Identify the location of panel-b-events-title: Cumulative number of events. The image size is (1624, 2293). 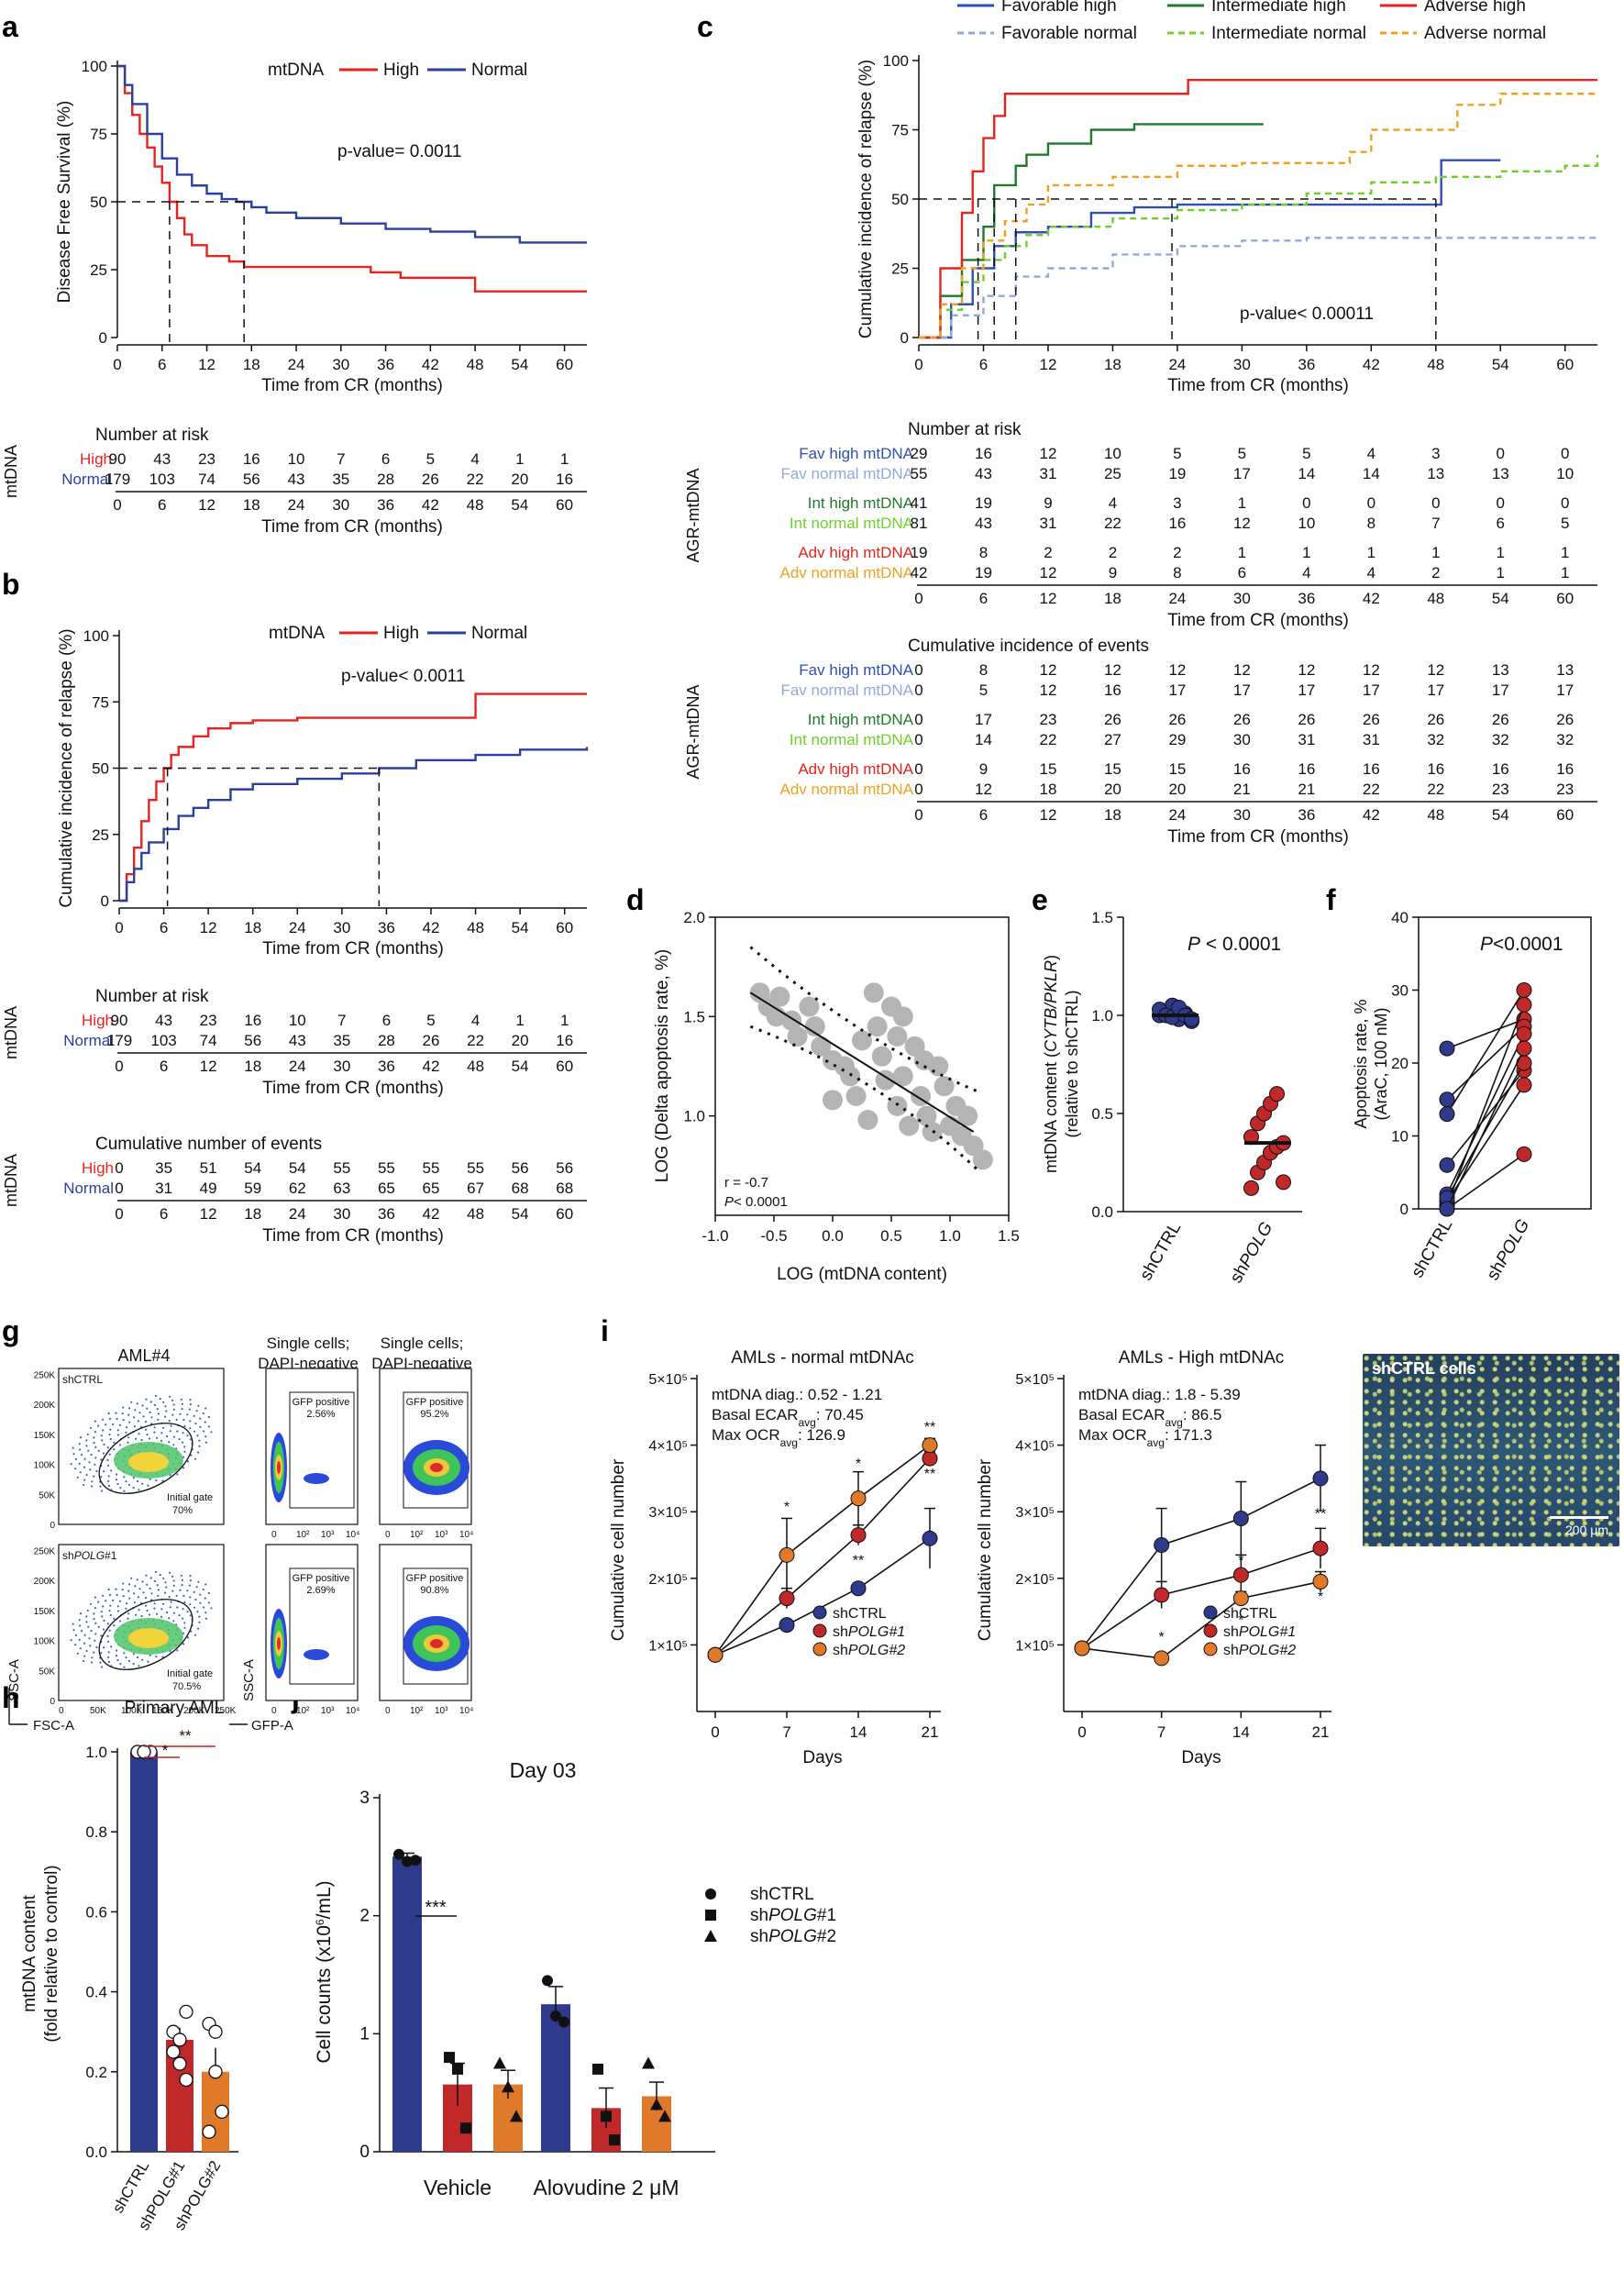
(208, 1145).